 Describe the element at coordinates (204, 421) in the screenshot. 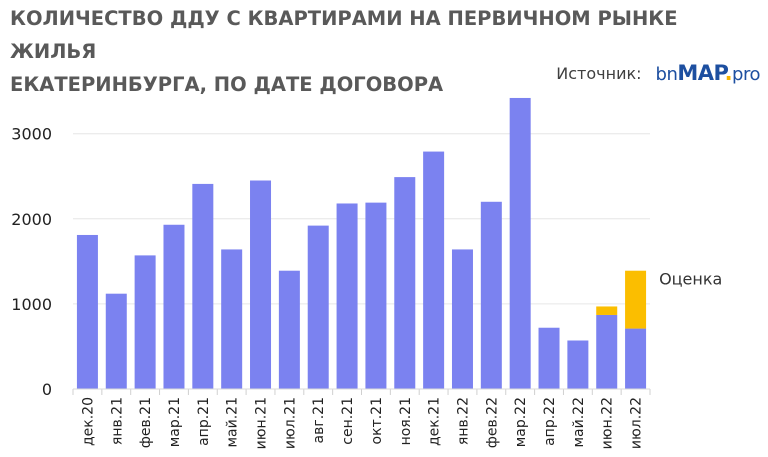

I see `x-tick-label: апр.21` at that location.